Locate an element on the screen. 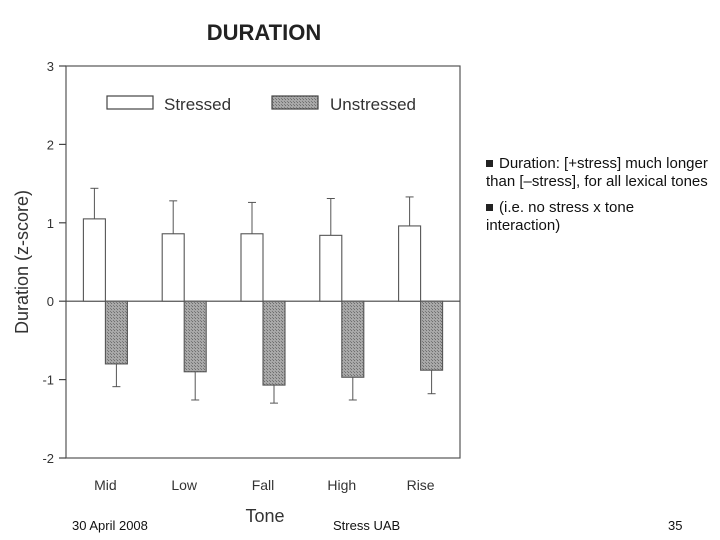 This screenshot has height=540, width=720. slide-number: 35 is located at coordinates (675, 525).